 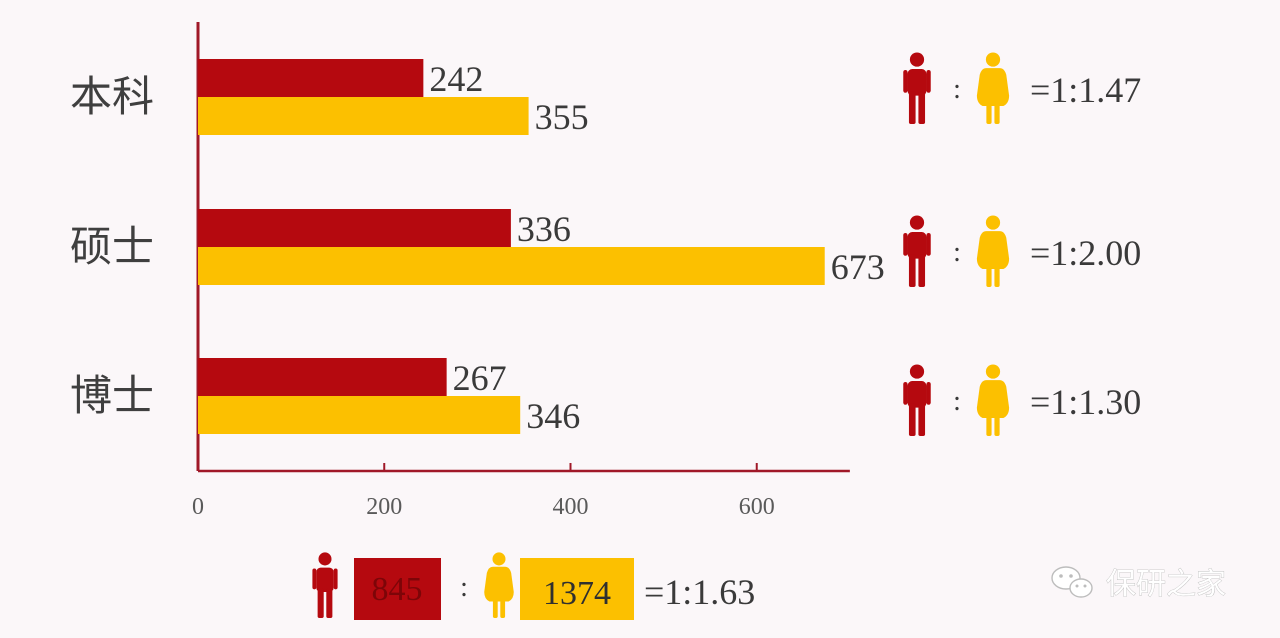 I want to click on gender-ratio-rows: : =1:1.47: =1:2.00: =1:1.30, so click(x=1022, y=244).